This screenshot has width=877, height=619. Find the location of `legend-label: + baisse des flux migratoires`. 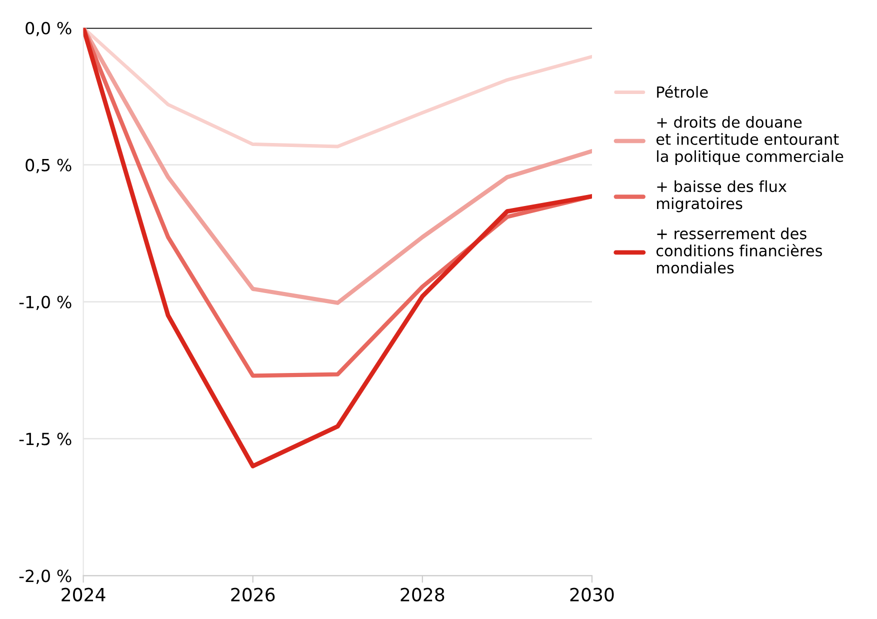

legend-label: + baisse des flux migratoires is located at coordinates (722, 196).